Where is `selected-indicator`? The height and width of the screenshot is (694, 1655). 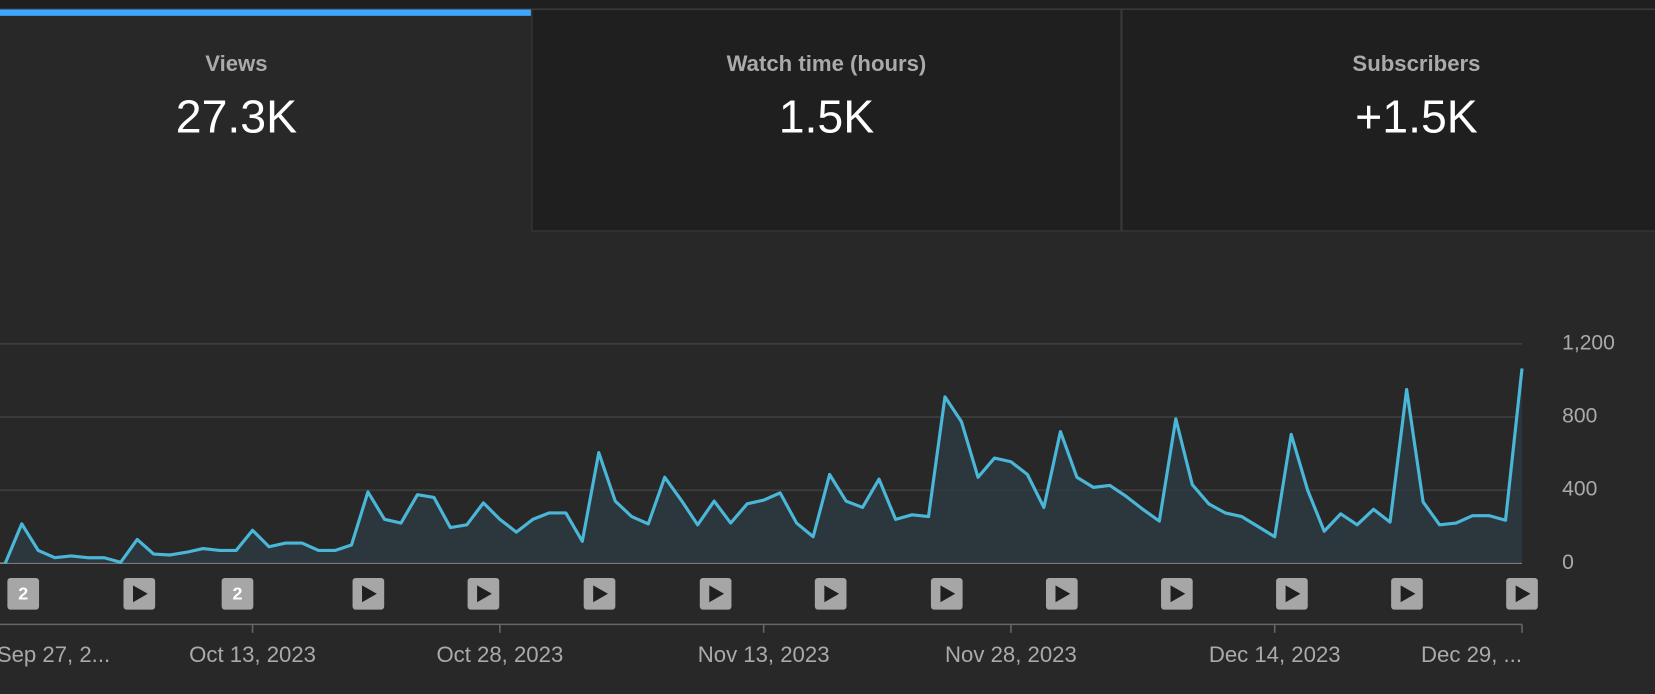
selected-indicator is located at coordinates (265, 12).